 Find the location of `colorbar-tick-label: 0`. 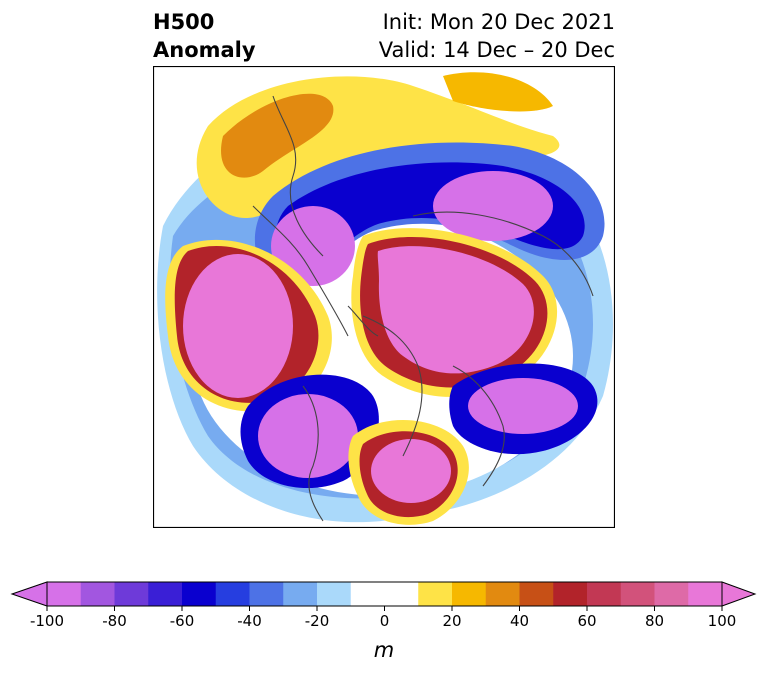

colorbar-tick-label: 0 is located at coordinates (385, 621).